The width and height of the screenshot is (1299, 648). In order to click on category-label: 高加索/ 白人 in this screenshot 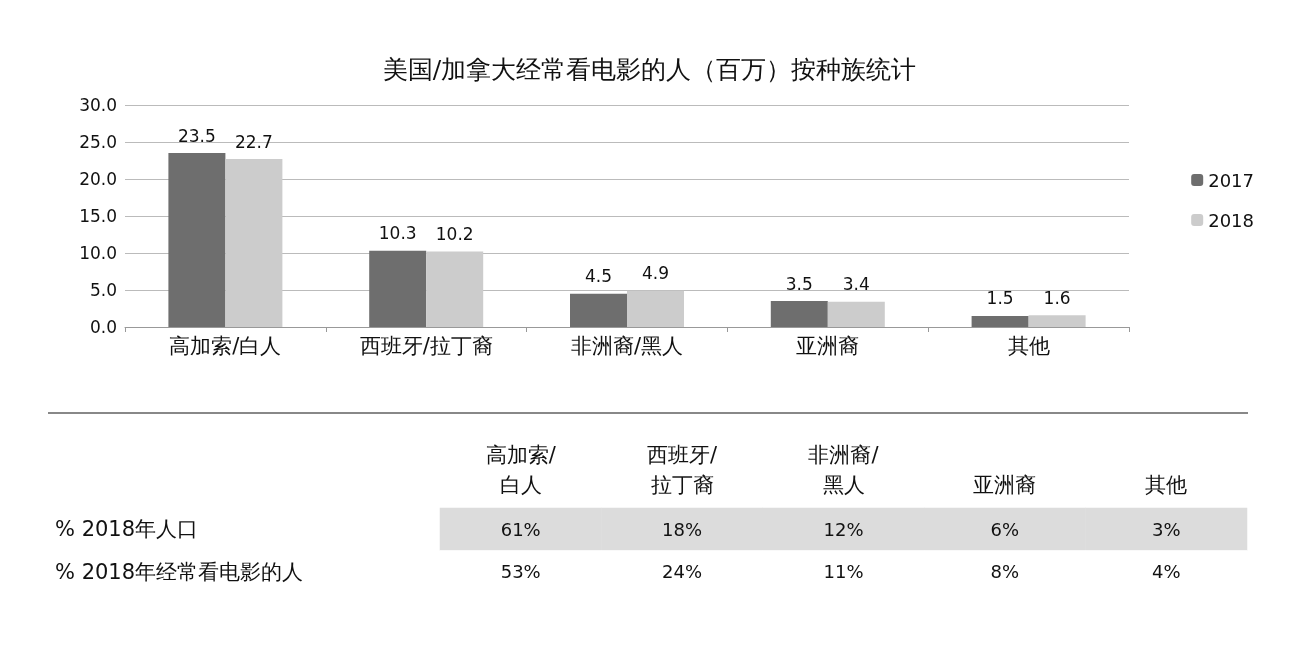, I will do `click(521, 470)`.